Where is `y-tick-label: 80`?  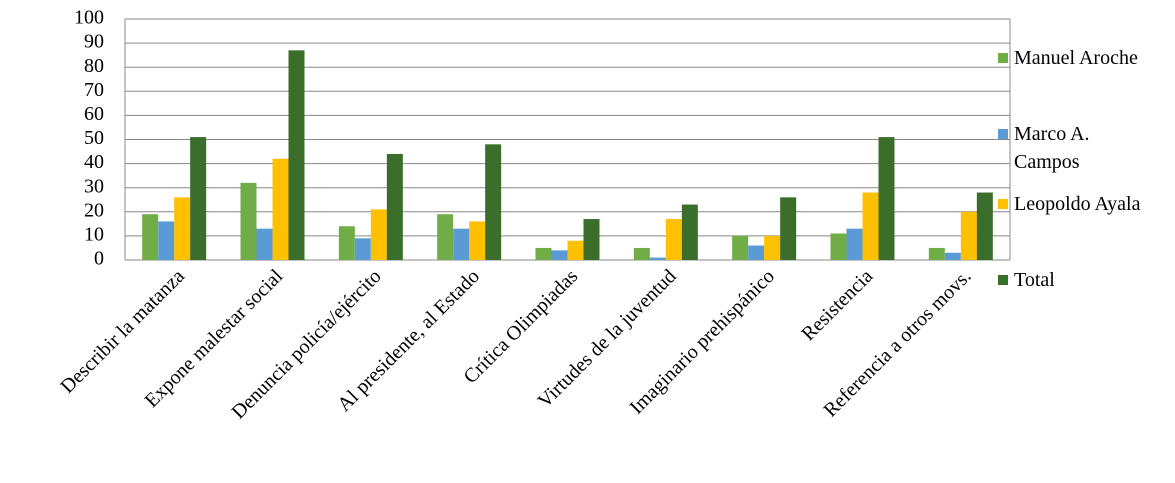
y-tick-label: 80 is located at coordinates (94, 66).